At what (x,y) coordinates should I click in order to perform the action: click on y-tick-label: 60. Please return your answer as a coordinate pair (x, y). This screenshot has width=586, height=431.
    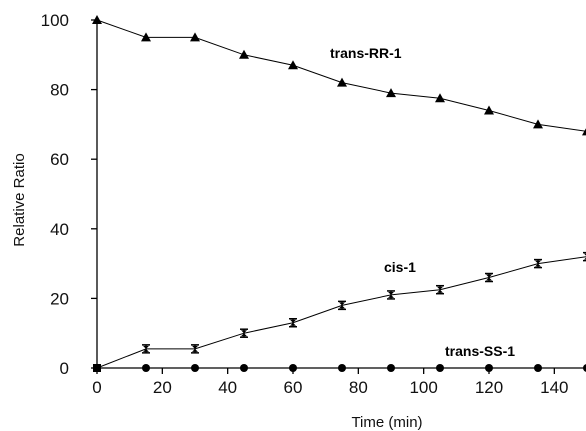
    Looking at the image, I should click on (59, 159).